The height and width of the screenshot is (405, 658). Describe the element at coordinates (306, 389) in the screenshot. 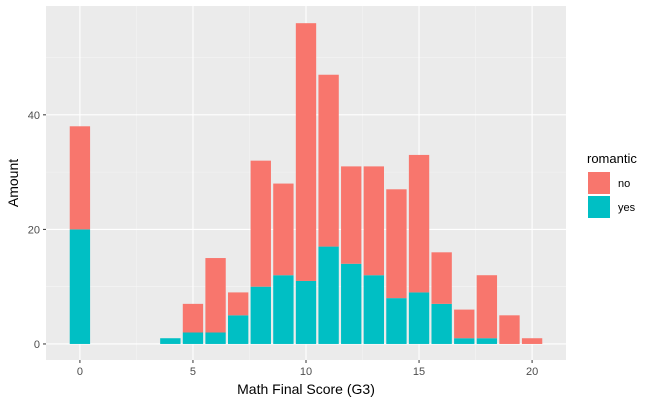

I see `x-axis-title: Math Final Score (G3)` at that location.